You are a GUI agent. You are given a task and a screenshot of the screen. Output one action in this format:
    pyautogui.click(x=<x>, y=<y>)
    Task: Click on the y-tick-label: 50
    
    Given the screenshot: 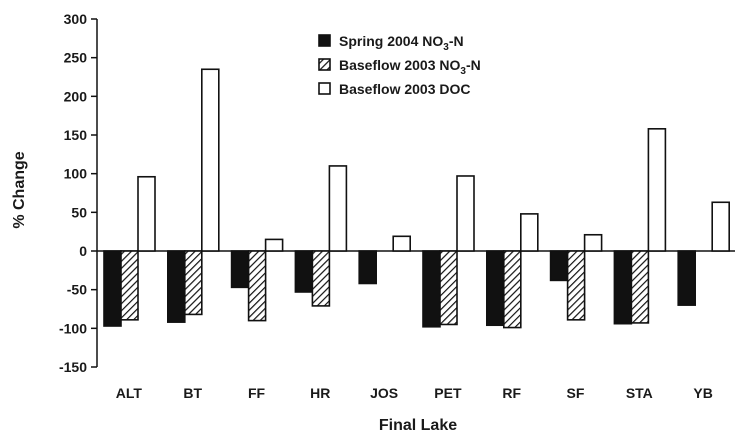 What is the action you would take?
    pyautogui.click(x=79, y=212)
    